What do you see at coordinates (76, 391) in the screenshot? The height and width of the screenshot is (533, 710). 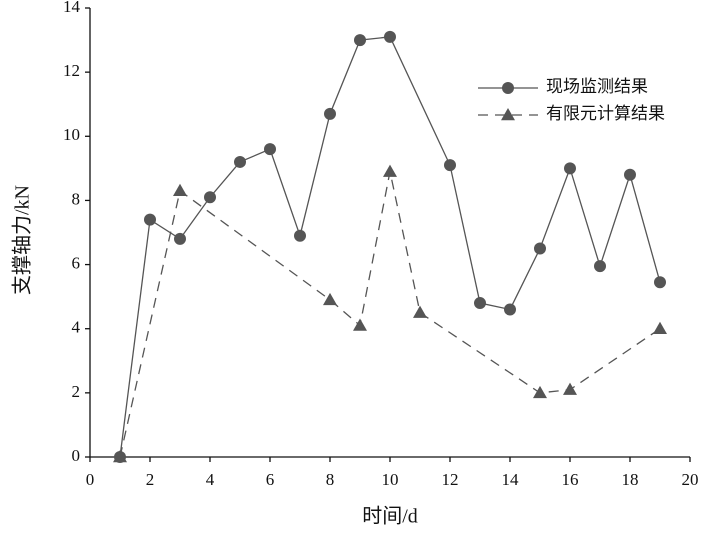 I see `y-tick-label: 2` at bounding box center [76, 391].